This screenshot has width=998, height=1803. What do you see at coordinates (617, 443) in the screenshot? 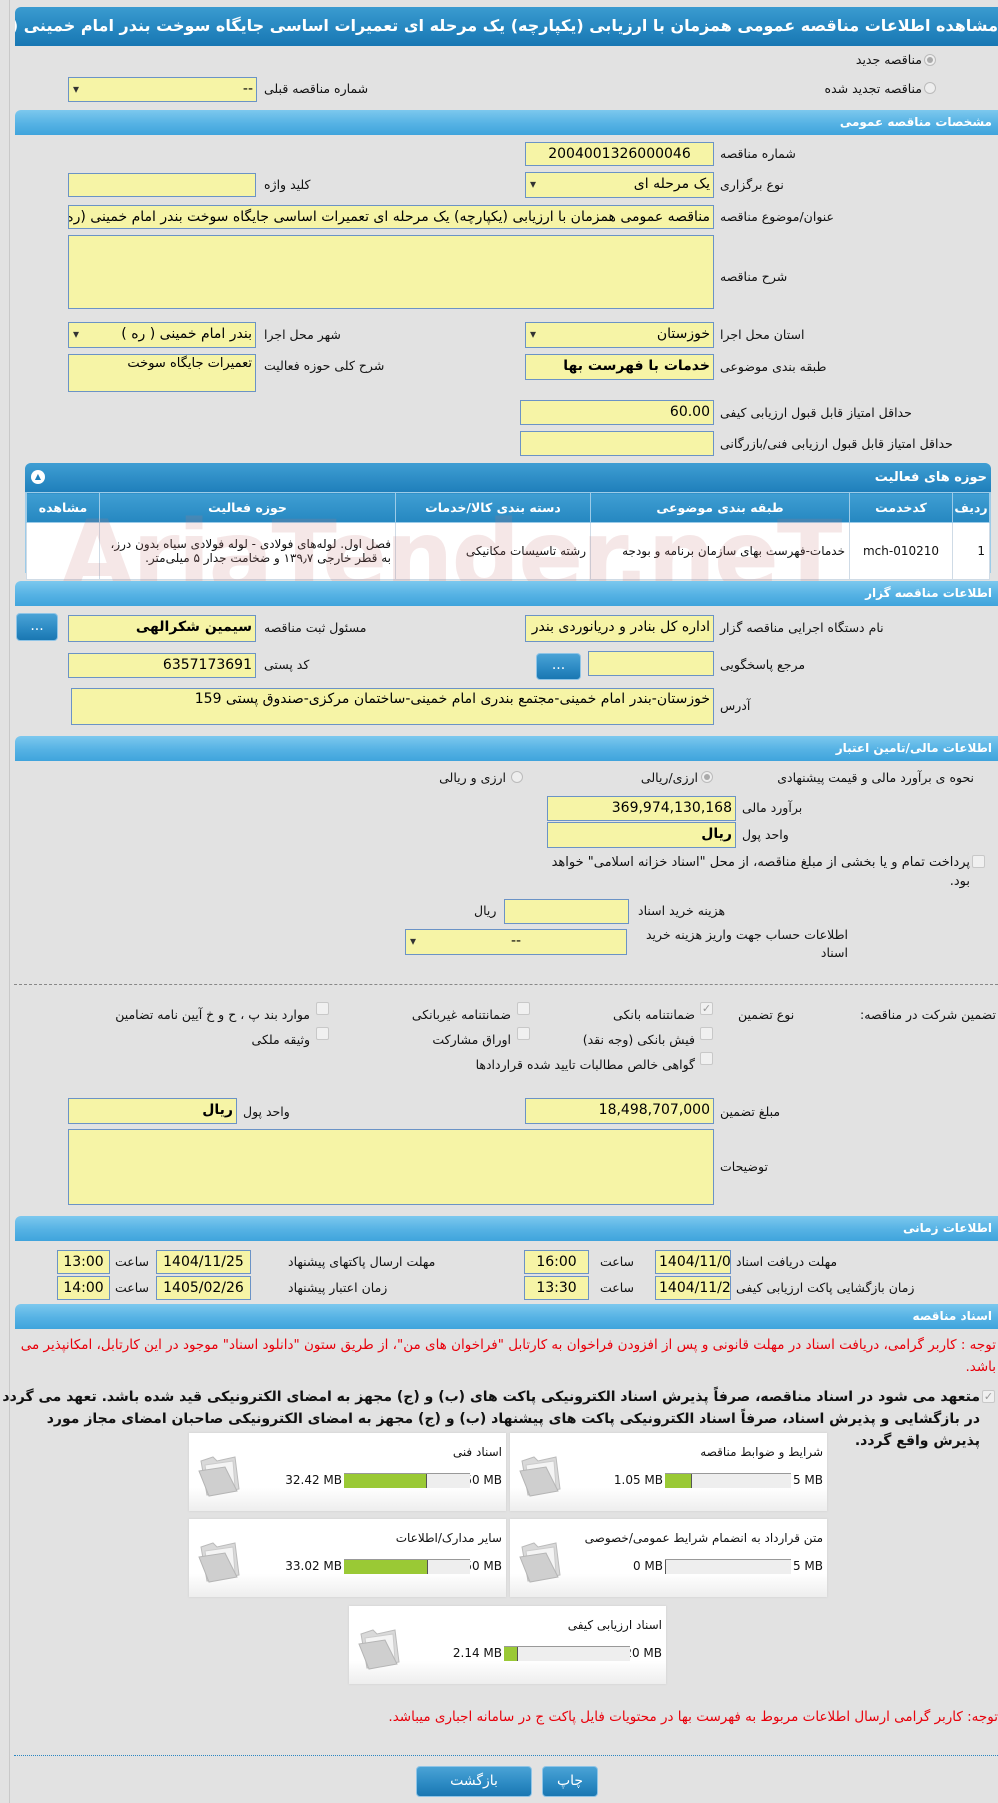
I see `min-tech-score-field` at bounding box center [617, 443].